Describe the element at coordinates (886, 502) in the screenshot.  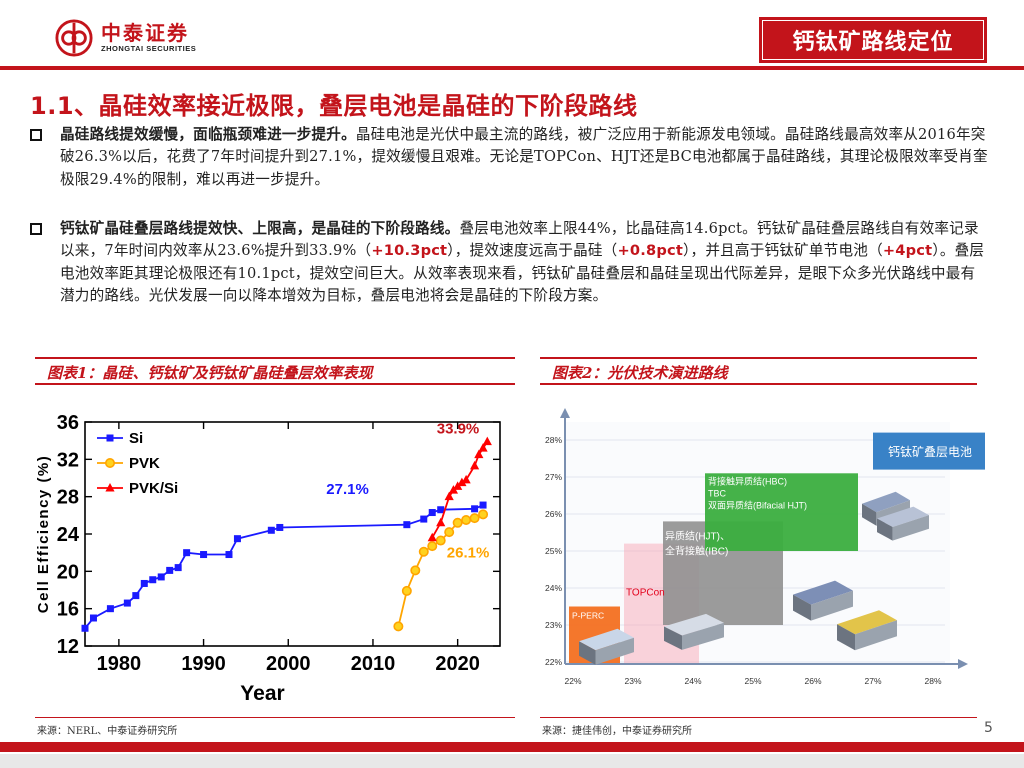
I see `cell-sketch-hbc-icon-top` at that location.